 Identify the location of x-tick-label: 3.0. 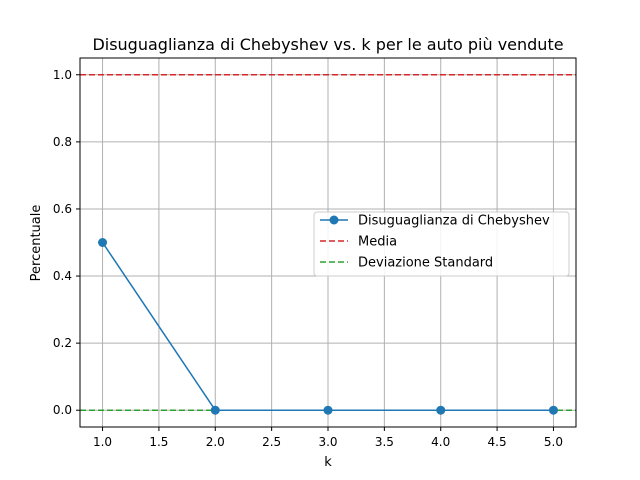
(327, 442).